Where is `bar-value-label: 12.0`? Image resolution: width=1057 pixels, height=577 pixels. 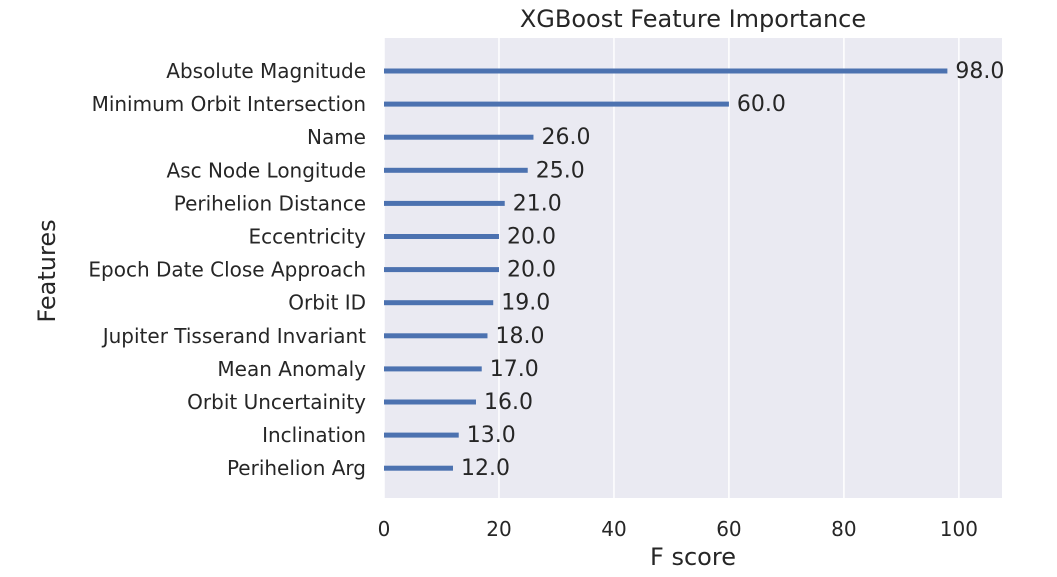
bar-value-label: 12.0 is located at coordinates (485, 468).